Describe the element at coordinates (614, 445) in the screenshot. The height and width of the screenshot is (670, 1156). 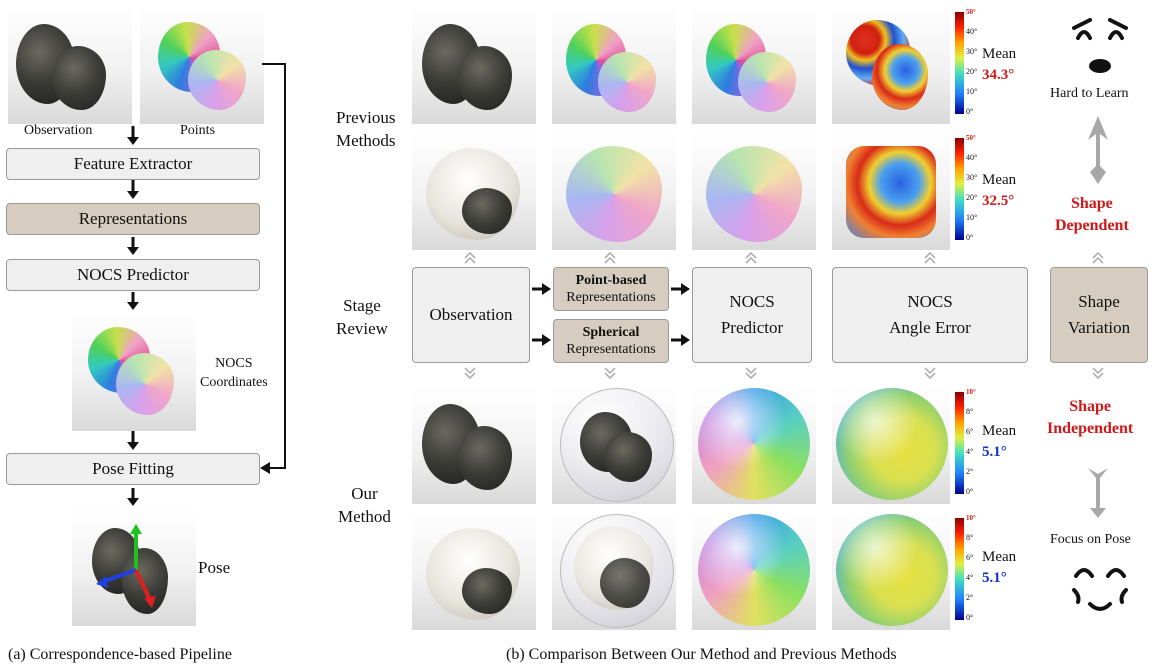
I see `our-row1-representation` at that location.